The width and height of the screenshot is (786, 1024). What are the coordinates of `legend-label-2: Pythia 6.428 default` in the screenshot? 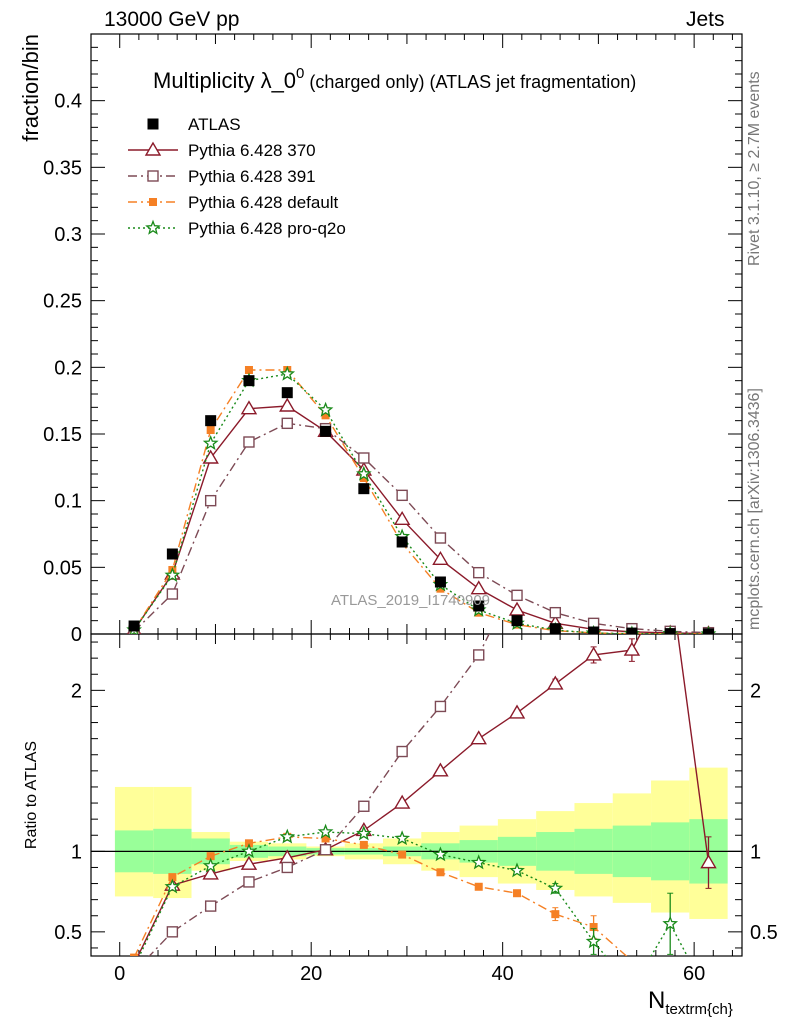 It's located at (263, 202).